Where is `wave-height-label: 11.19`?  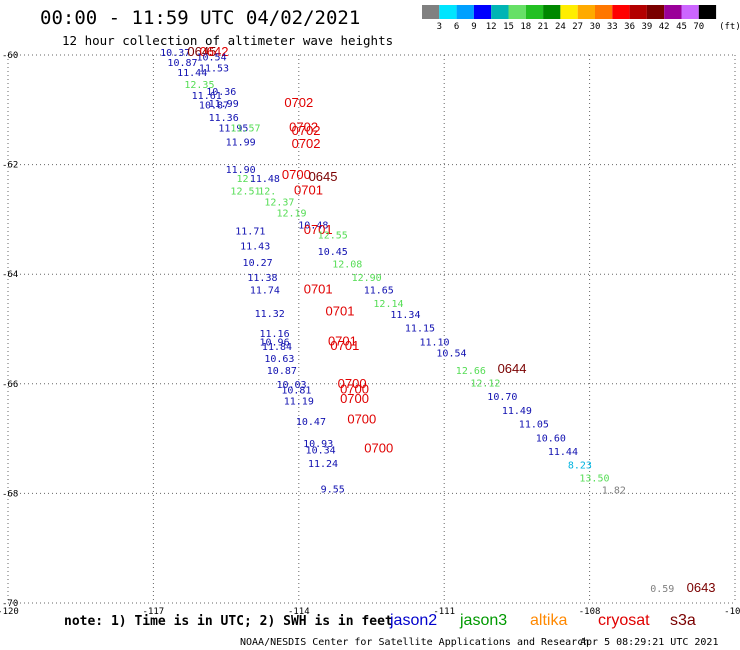
wave-height-label: 11.19 is located at coordinates (299, 402).